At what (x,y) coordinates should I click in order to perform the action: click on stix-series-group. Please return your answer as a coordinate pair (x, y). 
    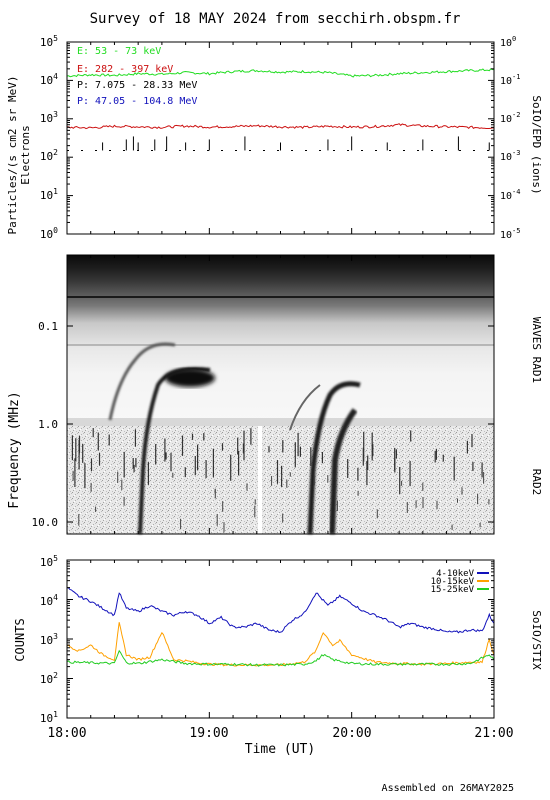
    Looking at the image, I should click on (280, 627).